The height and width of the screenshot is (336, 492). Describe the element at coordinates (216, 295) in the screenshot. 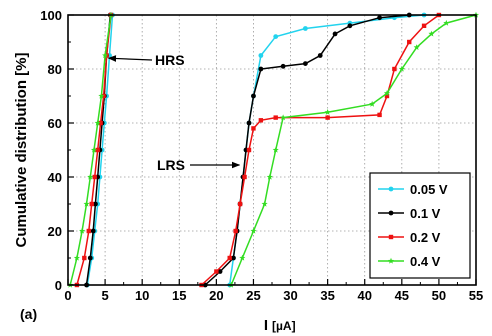

I see `x-tick-label: 20` at that location.